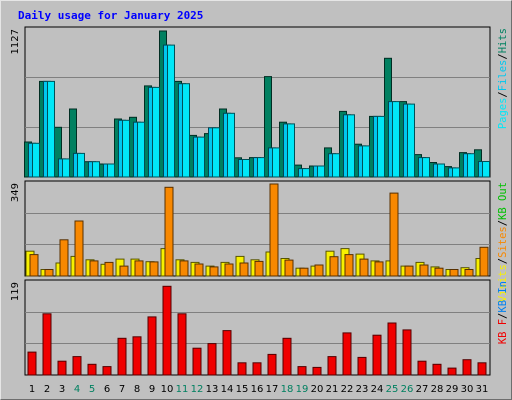  What do you see at coordinates (167, 389) in the screenshot?
I see `day-label: 10` at bounding box center [167, 389].